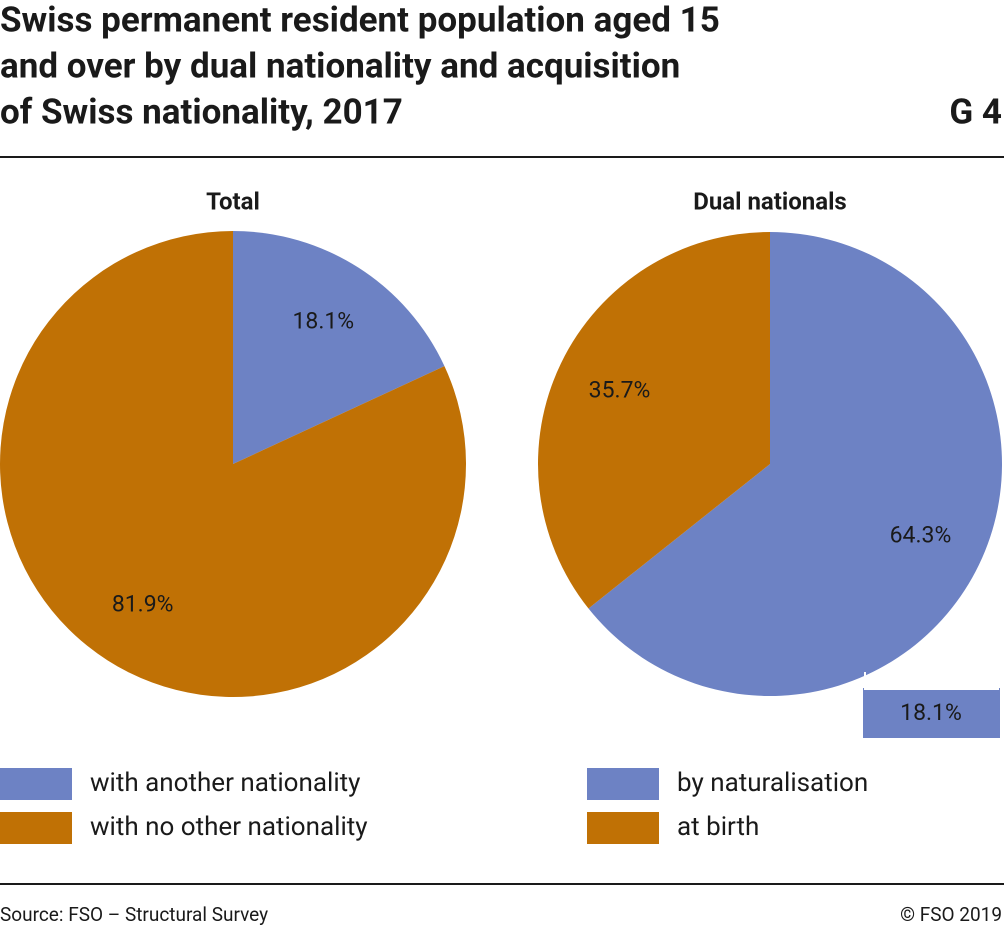 The height and width of the screenshot is (931, 1004). I want to click on annotation-label: 18.1%, so click(931, 712).